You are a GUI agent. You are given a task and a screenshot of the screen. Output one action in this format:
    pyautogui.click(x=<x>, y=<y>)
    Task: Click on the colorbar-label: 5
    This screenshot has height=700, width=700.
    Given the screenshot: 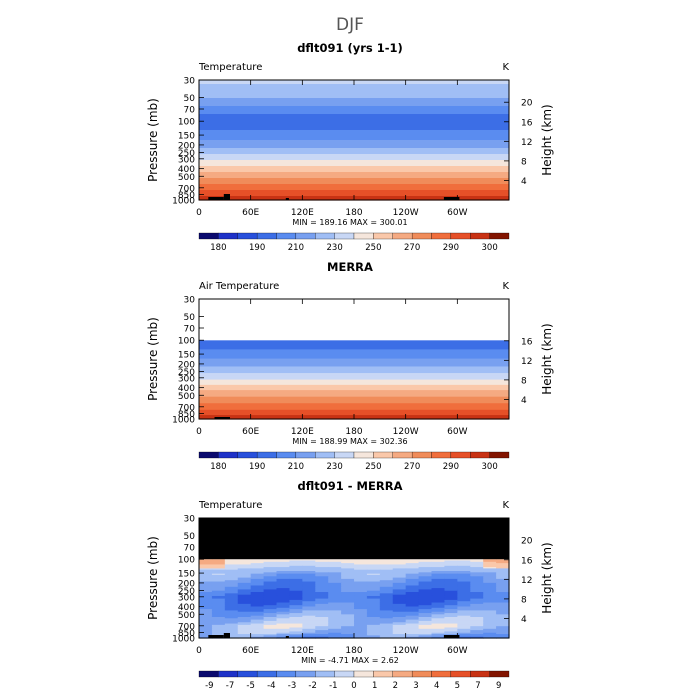 What is the action you would take?
    pyautogui.click(x=457, y=686)
    